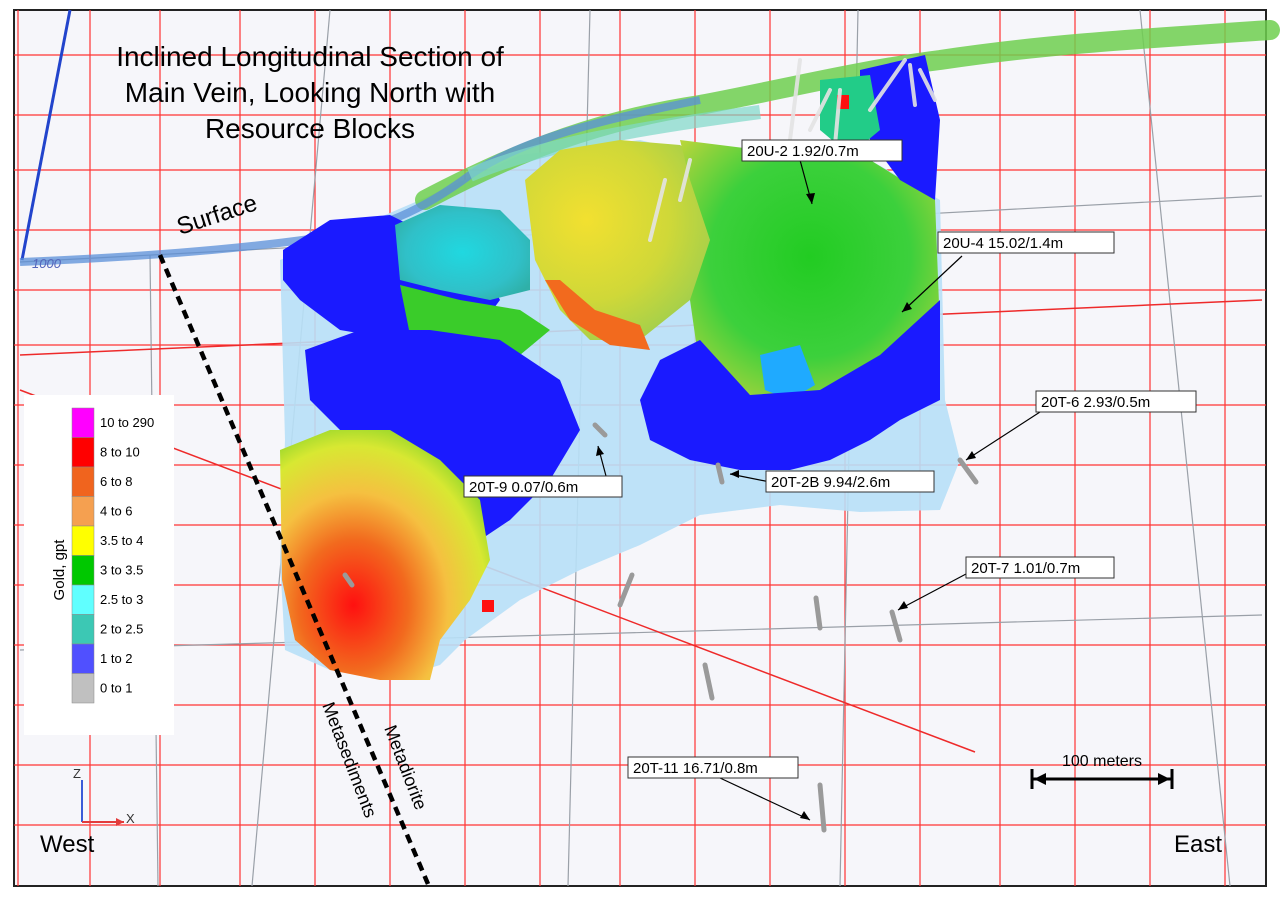  Describe the element at coordinates (127, 422) in the screenshot. I see `legend-class-label: 10 to 290` at that location.